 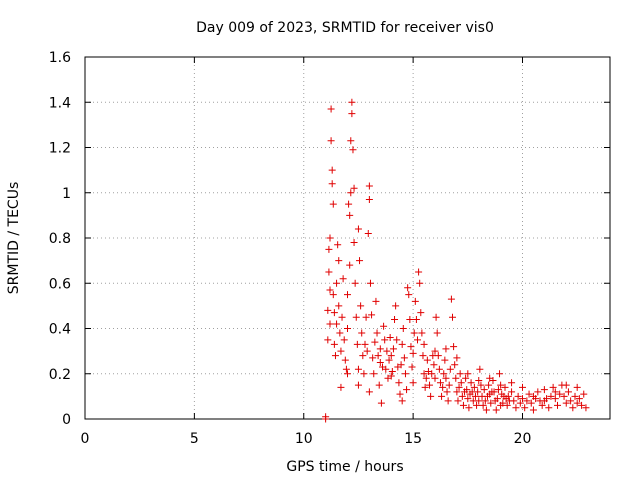 I want to click on y-tick-label: 0, so click(x=66, y=420).